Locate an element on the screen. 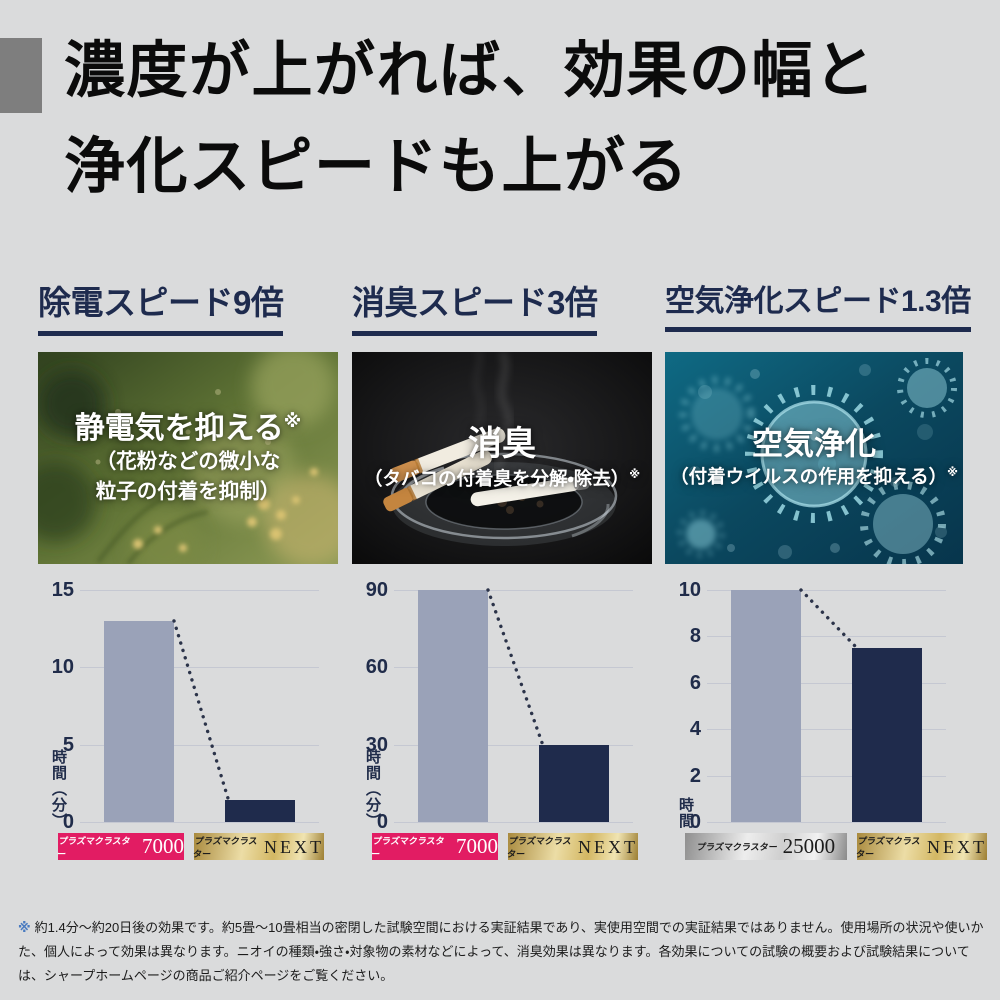  y-axis-label: 時間 is located at coordinates (685, 813).